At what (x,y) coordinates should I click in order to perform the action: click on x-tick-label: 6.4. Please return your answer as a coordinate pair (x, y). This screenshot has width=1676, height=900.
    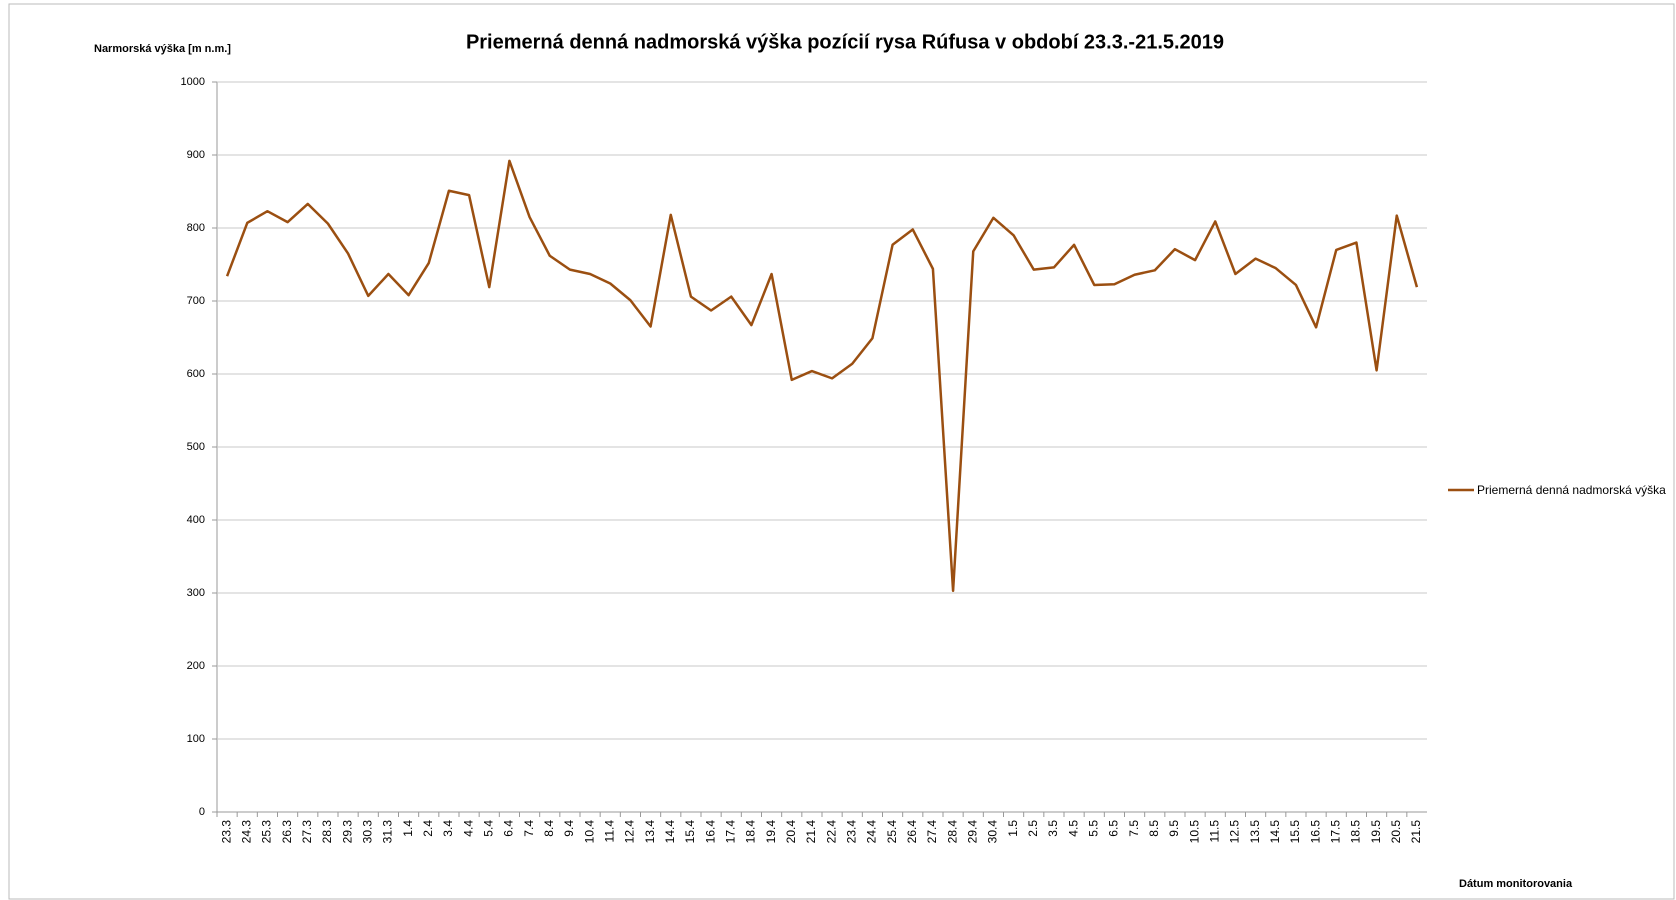
    Looking at the image, I should click on (509, 828).